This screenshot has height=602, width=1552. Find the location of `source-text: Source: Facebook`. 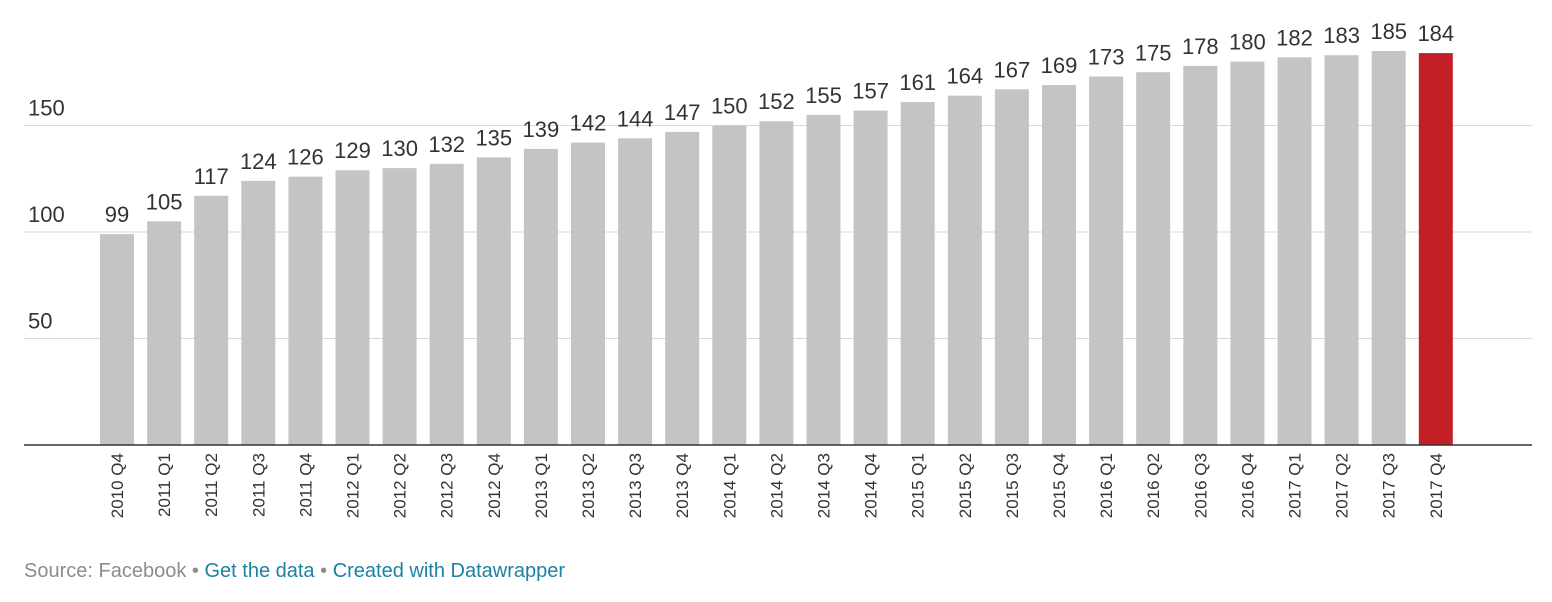

source-text: Source: Facebook is located at coordinates (105, 571).